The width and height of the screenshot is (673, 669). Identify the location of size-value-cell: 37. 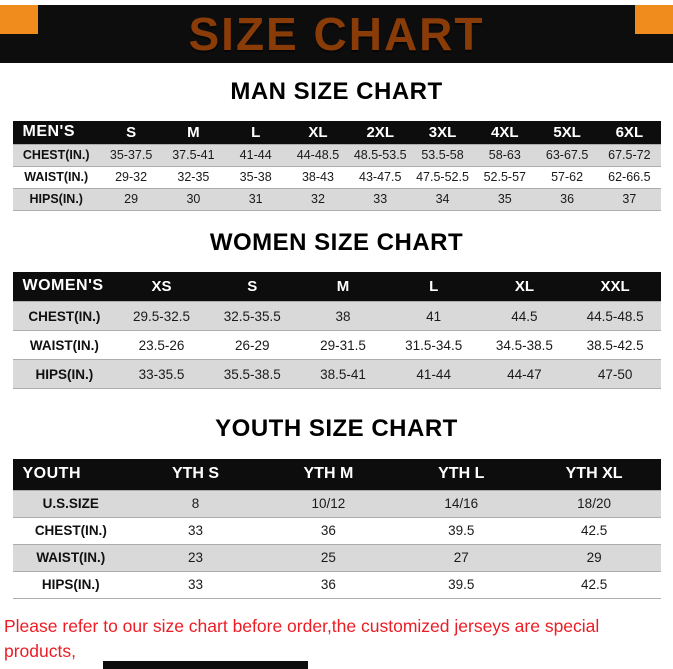
(629, 199).